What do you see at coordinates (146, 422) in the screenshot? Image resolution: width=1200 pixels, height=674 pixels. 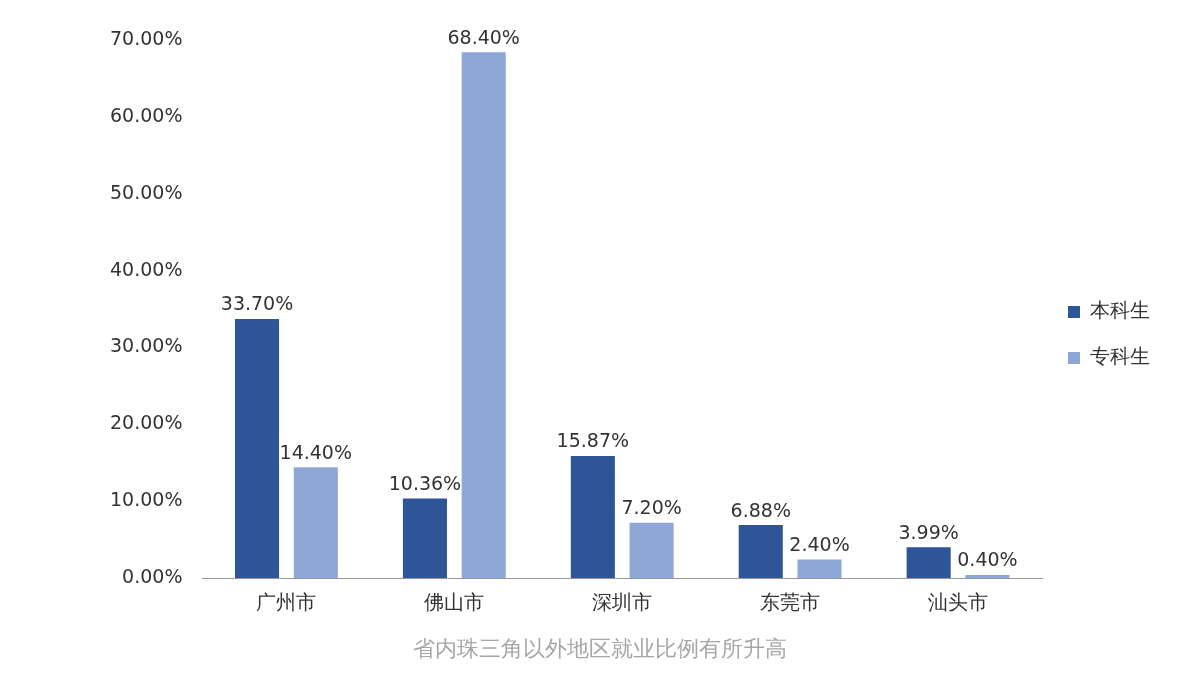 I see `y-tick-label: 20.00%` at bounding box center [146, 422].